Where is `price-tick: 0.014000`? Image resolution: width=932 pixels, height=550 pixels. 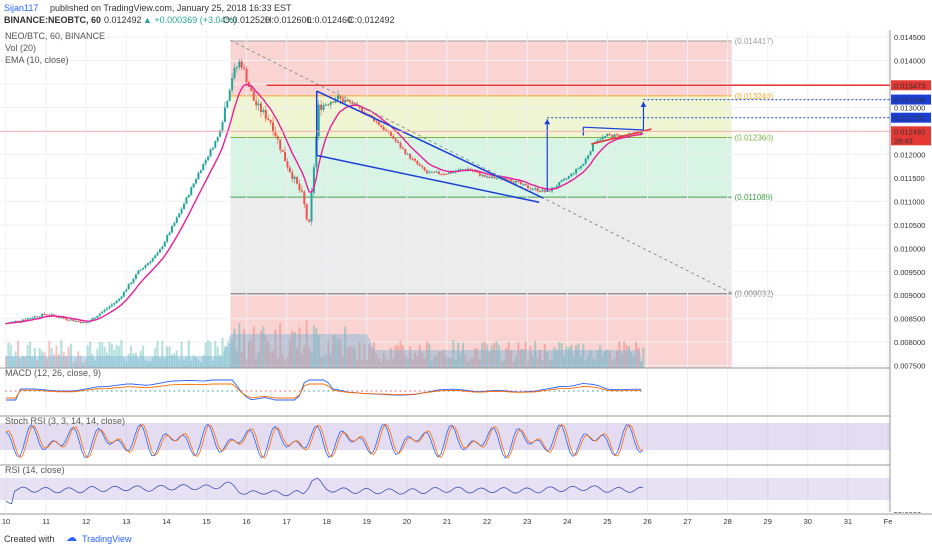 price-tick: 0.014000 is located at coordinates (909, 61).